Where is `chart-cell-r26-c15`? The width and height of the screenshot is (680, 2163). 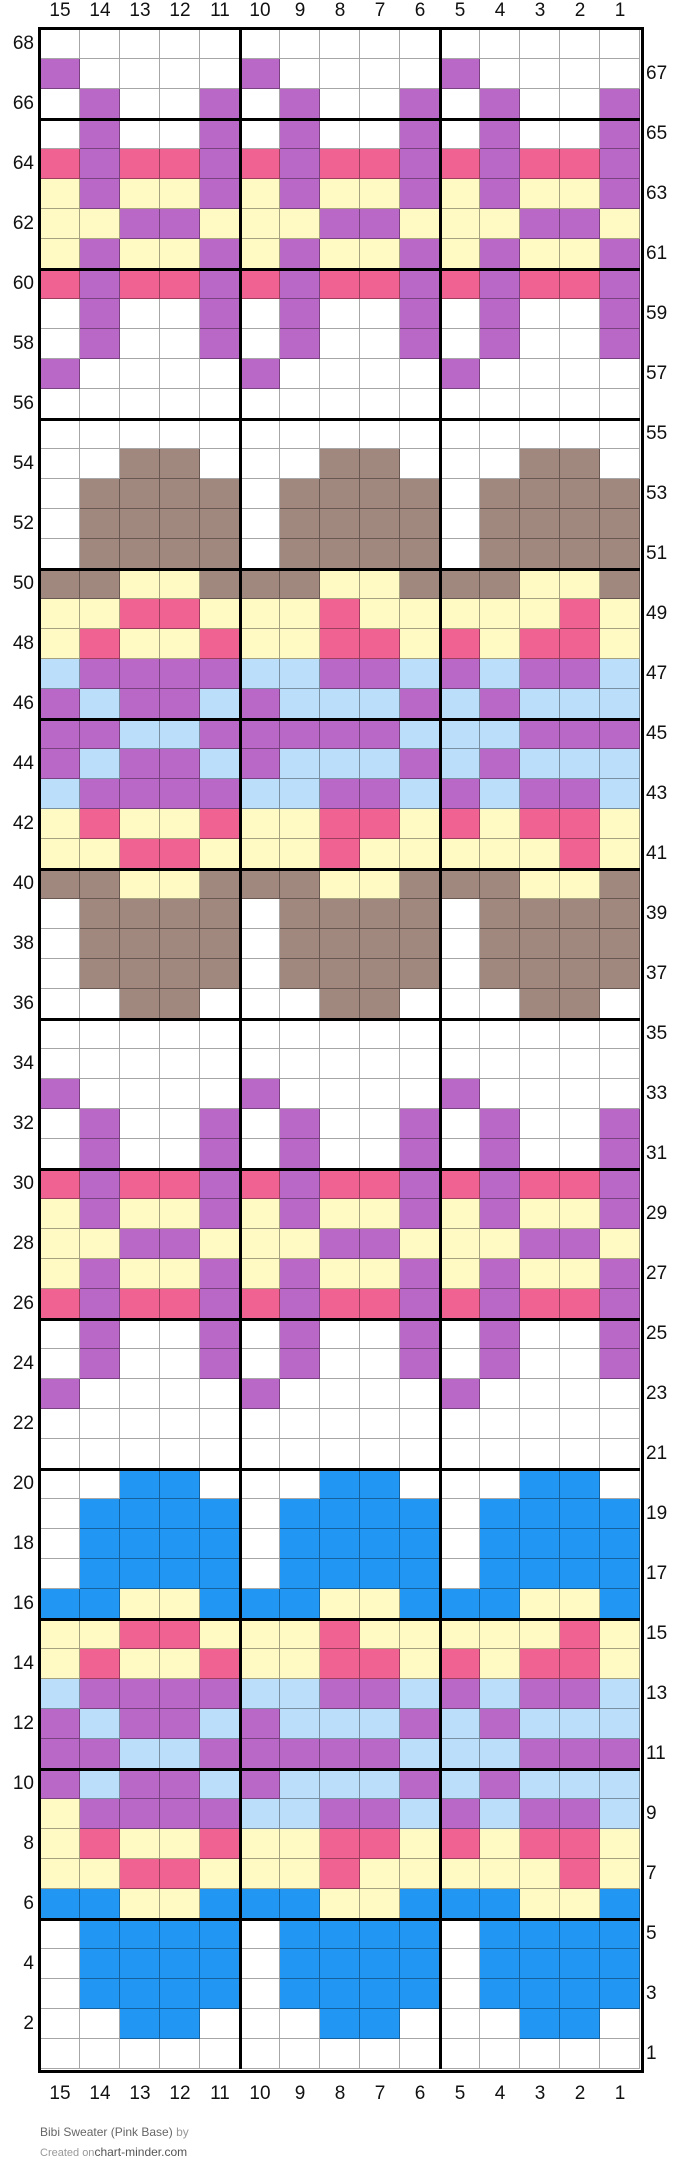 chart-cell-r26-c15 is located at coordinates (60, 1304).